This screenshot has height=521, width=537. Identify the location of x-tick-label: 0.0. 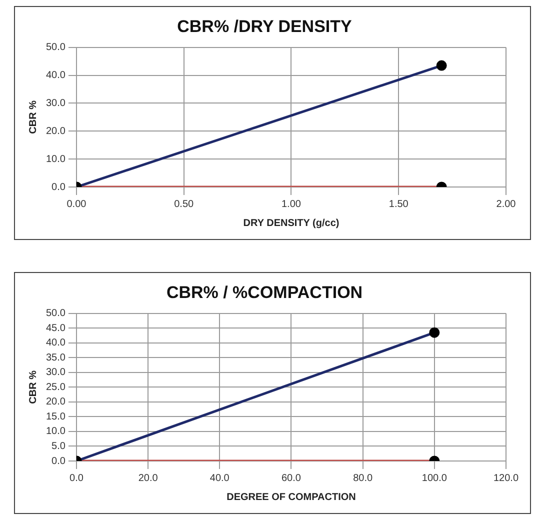
(77, 478).